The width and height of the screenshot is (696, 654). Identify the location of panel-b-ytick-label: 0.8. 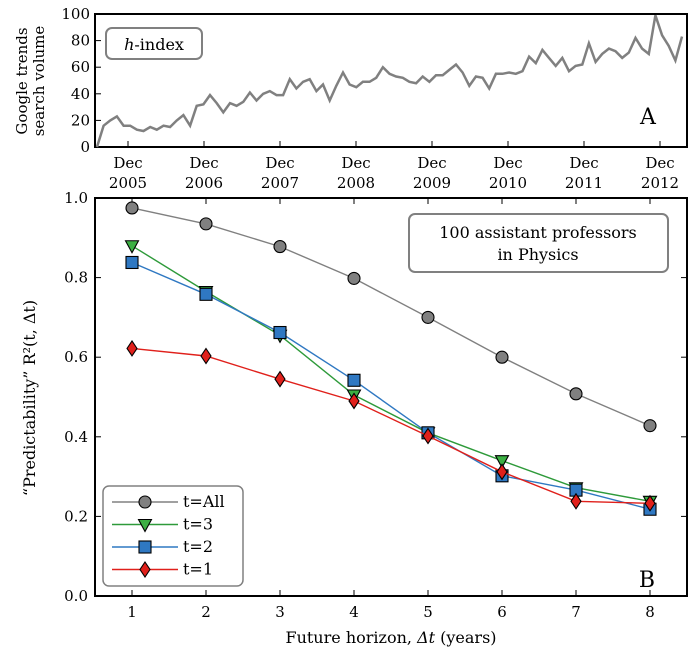
(76, 278).